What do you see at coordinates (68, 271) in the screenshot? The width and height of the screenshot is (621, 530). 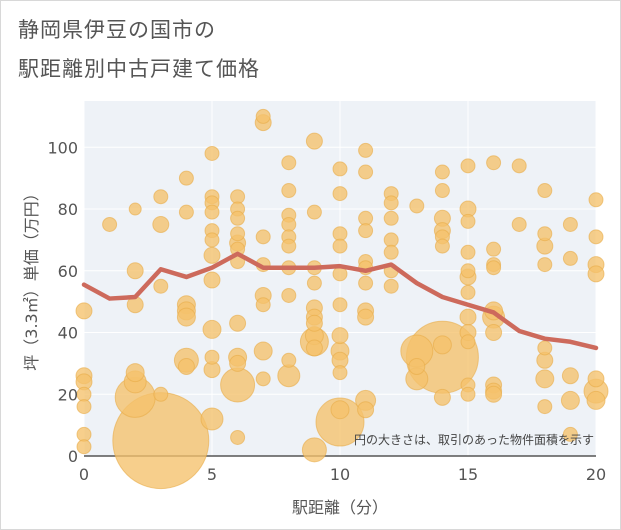 I see `y-tick-label-3: 60` at bounding box center [68, 271].